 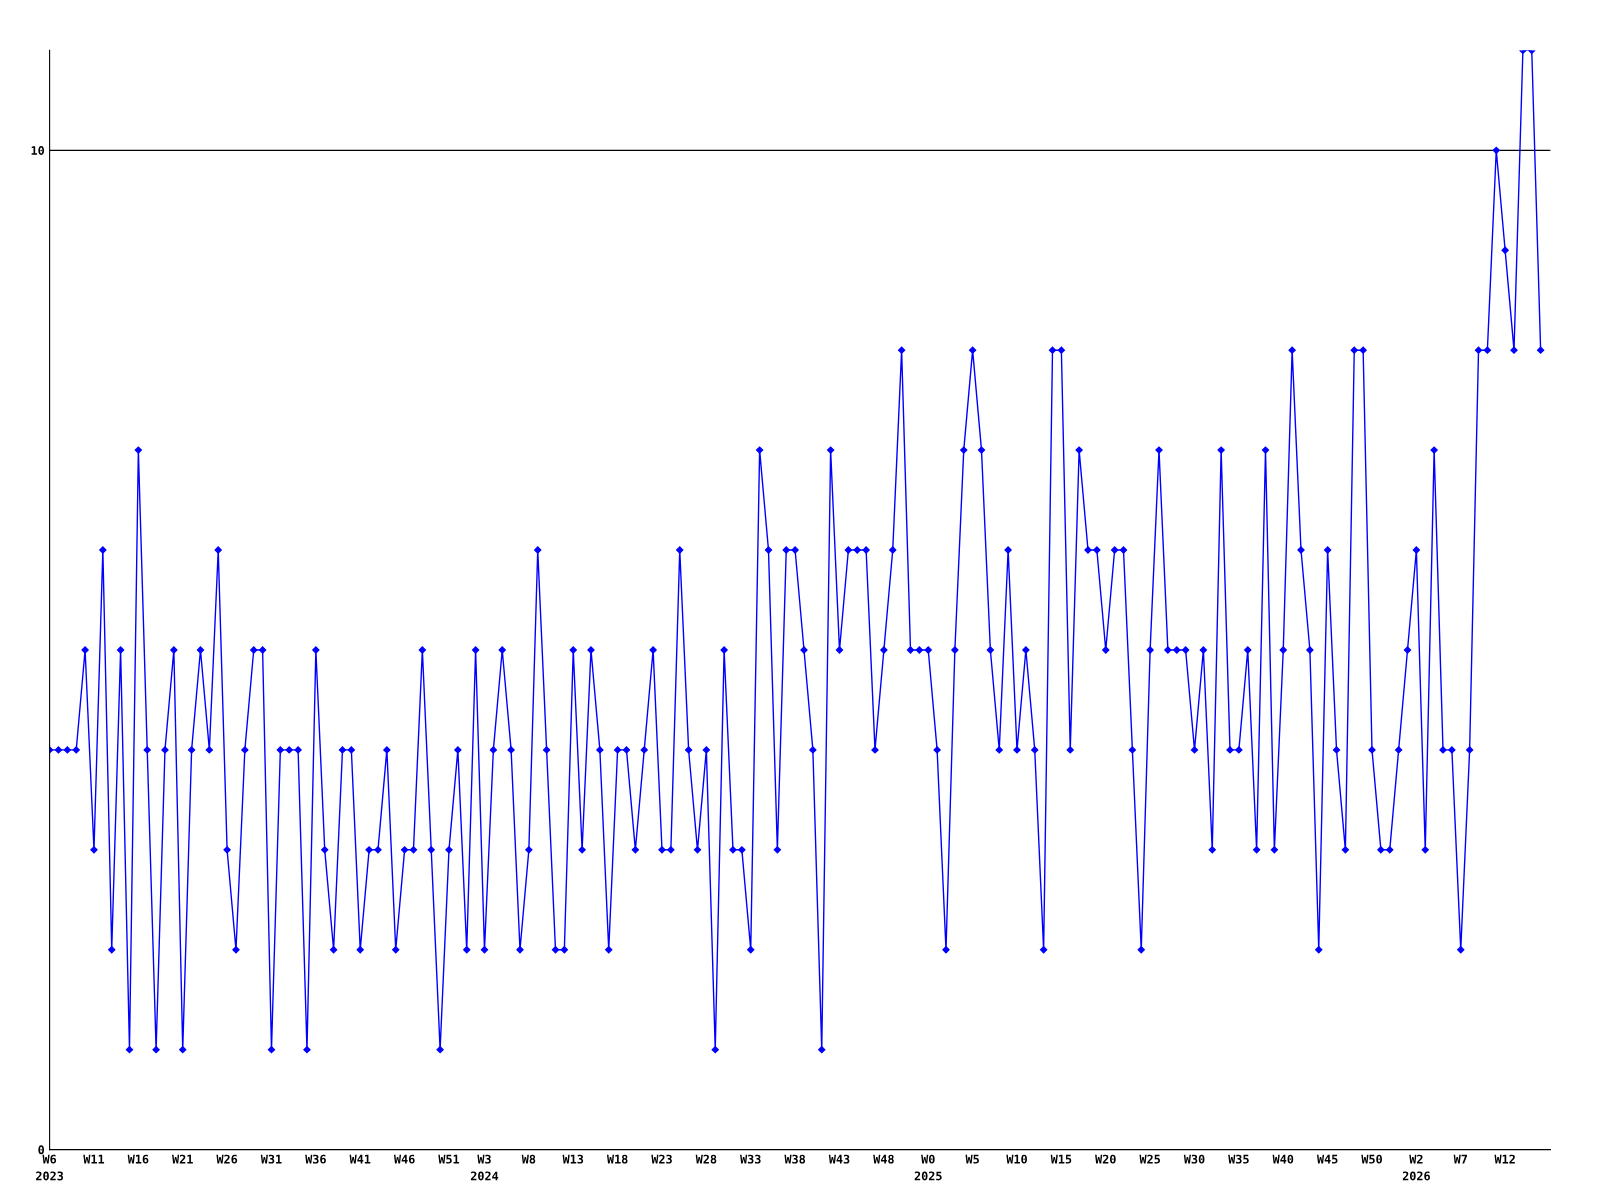 I want to click on x-tick-label: W46, so click(x=404, y=1159).